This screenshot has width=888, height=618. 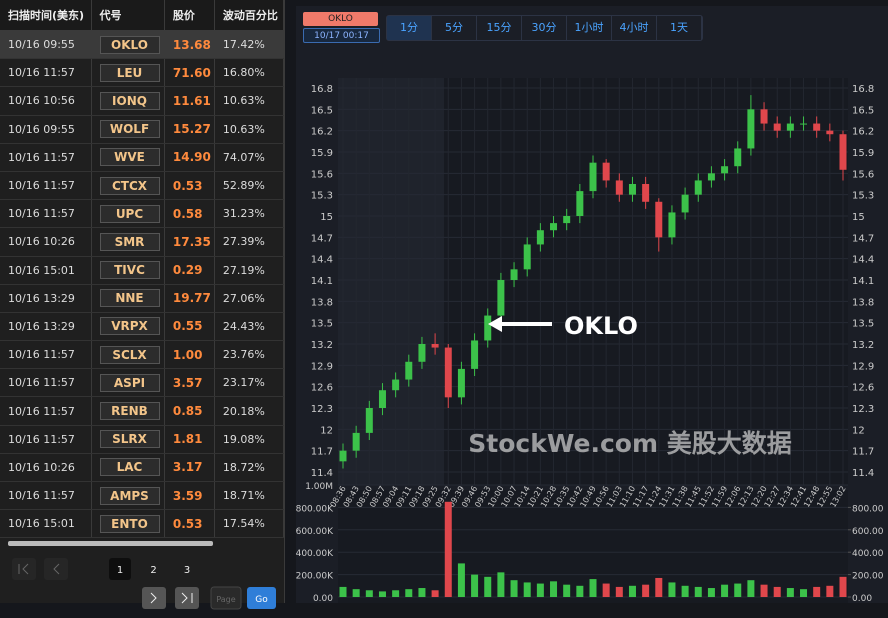 What do you see at coordinates (191, 298) in the screenshot?
I see `price: 19.77` at bounding box center [191, 298].